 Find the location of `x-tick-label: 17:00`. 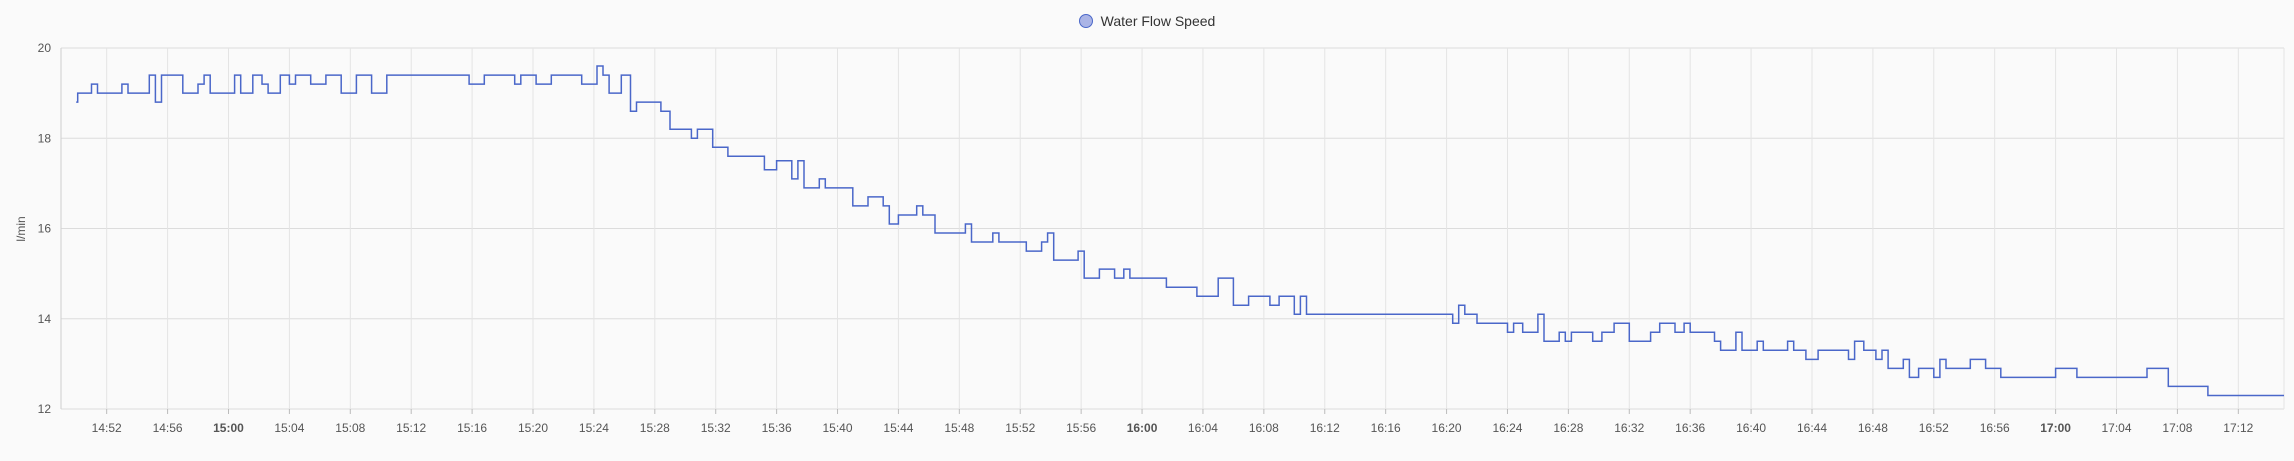

x-tick-label: 17:00 is located at coordinates (2055, 428).